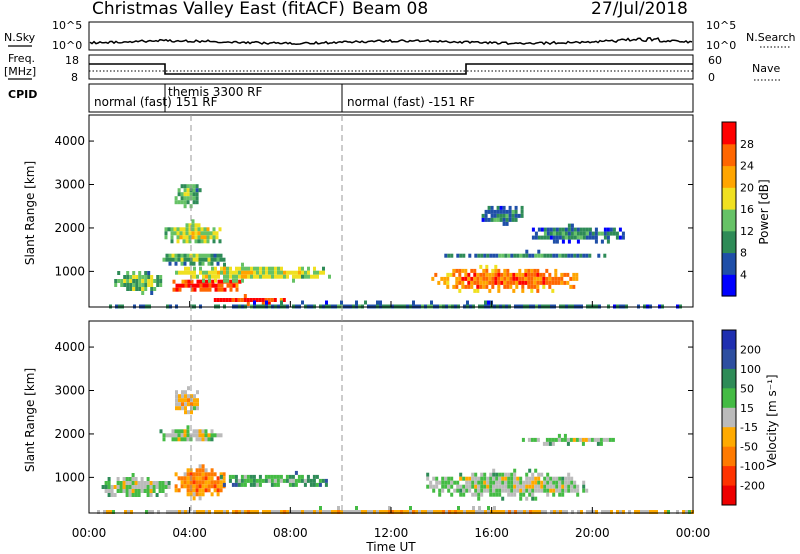  I want to click on power-echo-region, so click(505, 278).